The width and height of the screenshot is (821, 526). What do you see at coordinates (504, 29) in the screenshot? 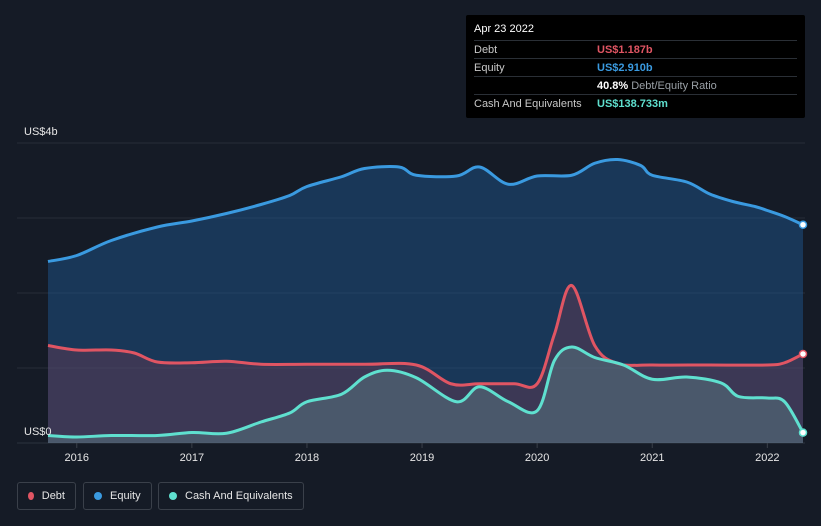
I see `tooltip-date: Apr 23 2022` at bounding box center [504, 29].